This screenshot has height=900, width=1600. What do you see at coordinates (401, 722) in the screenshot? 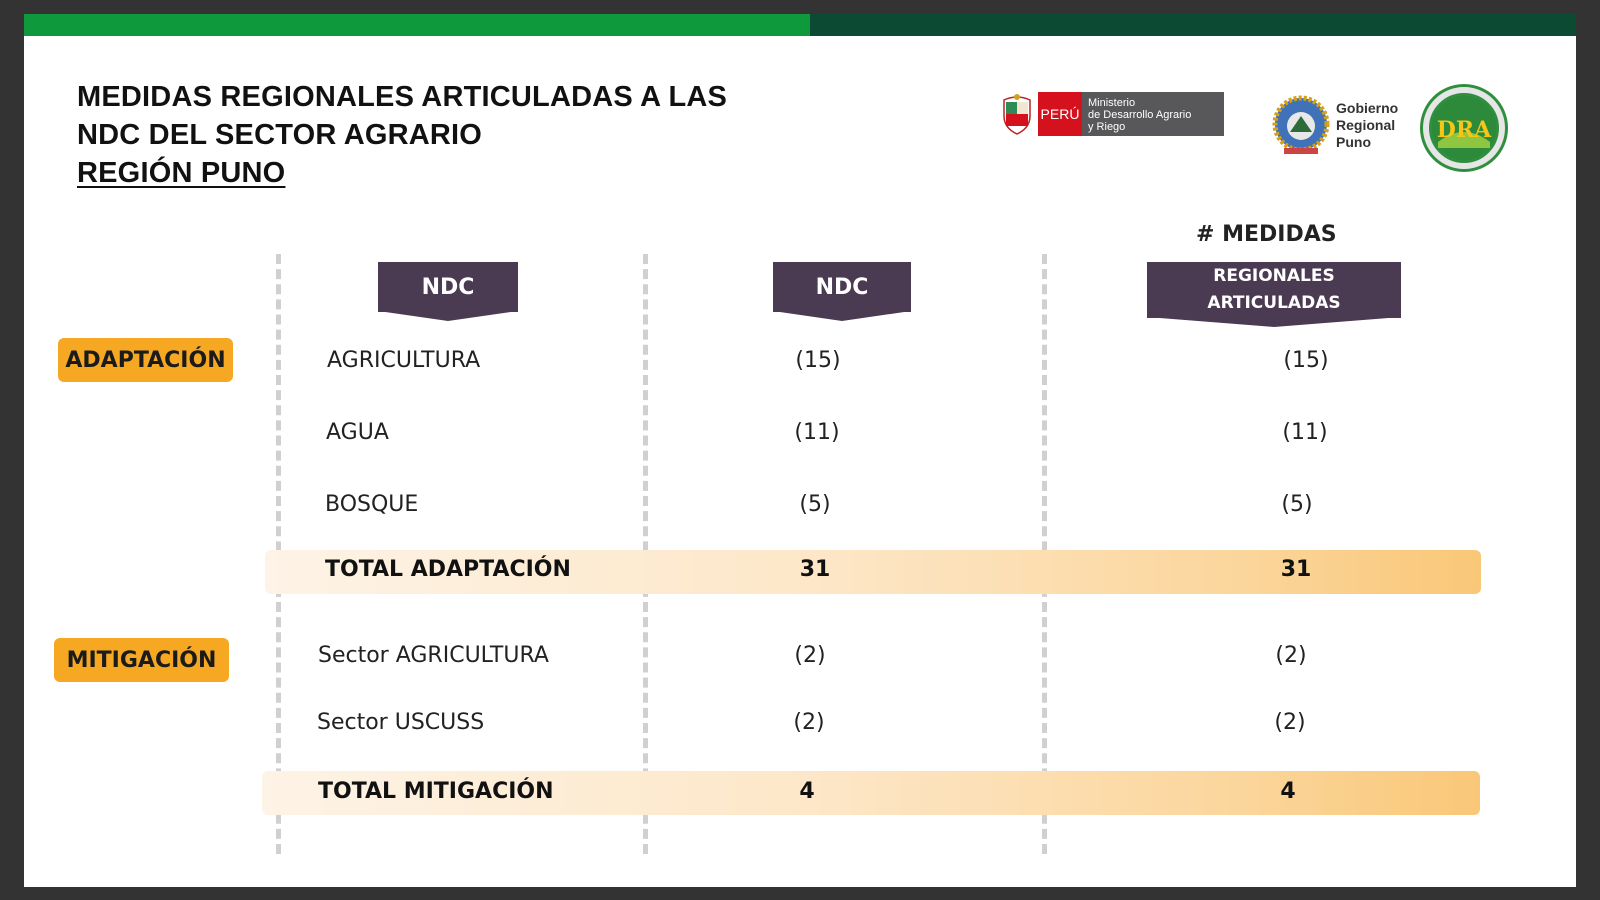
I see `row-name: Sector USCUSS` at bounding box center [401, 722].